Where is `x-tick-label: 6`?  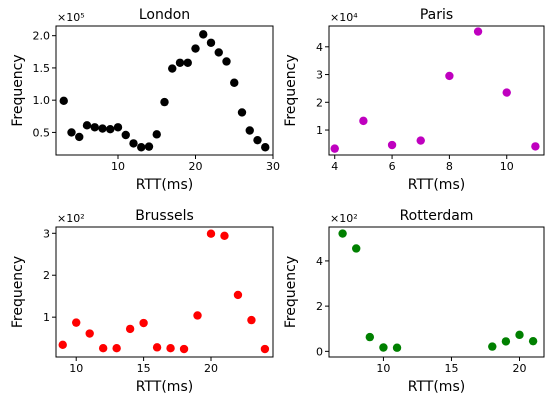 x-tick-label: 6 is located at coordinates (392, 166).